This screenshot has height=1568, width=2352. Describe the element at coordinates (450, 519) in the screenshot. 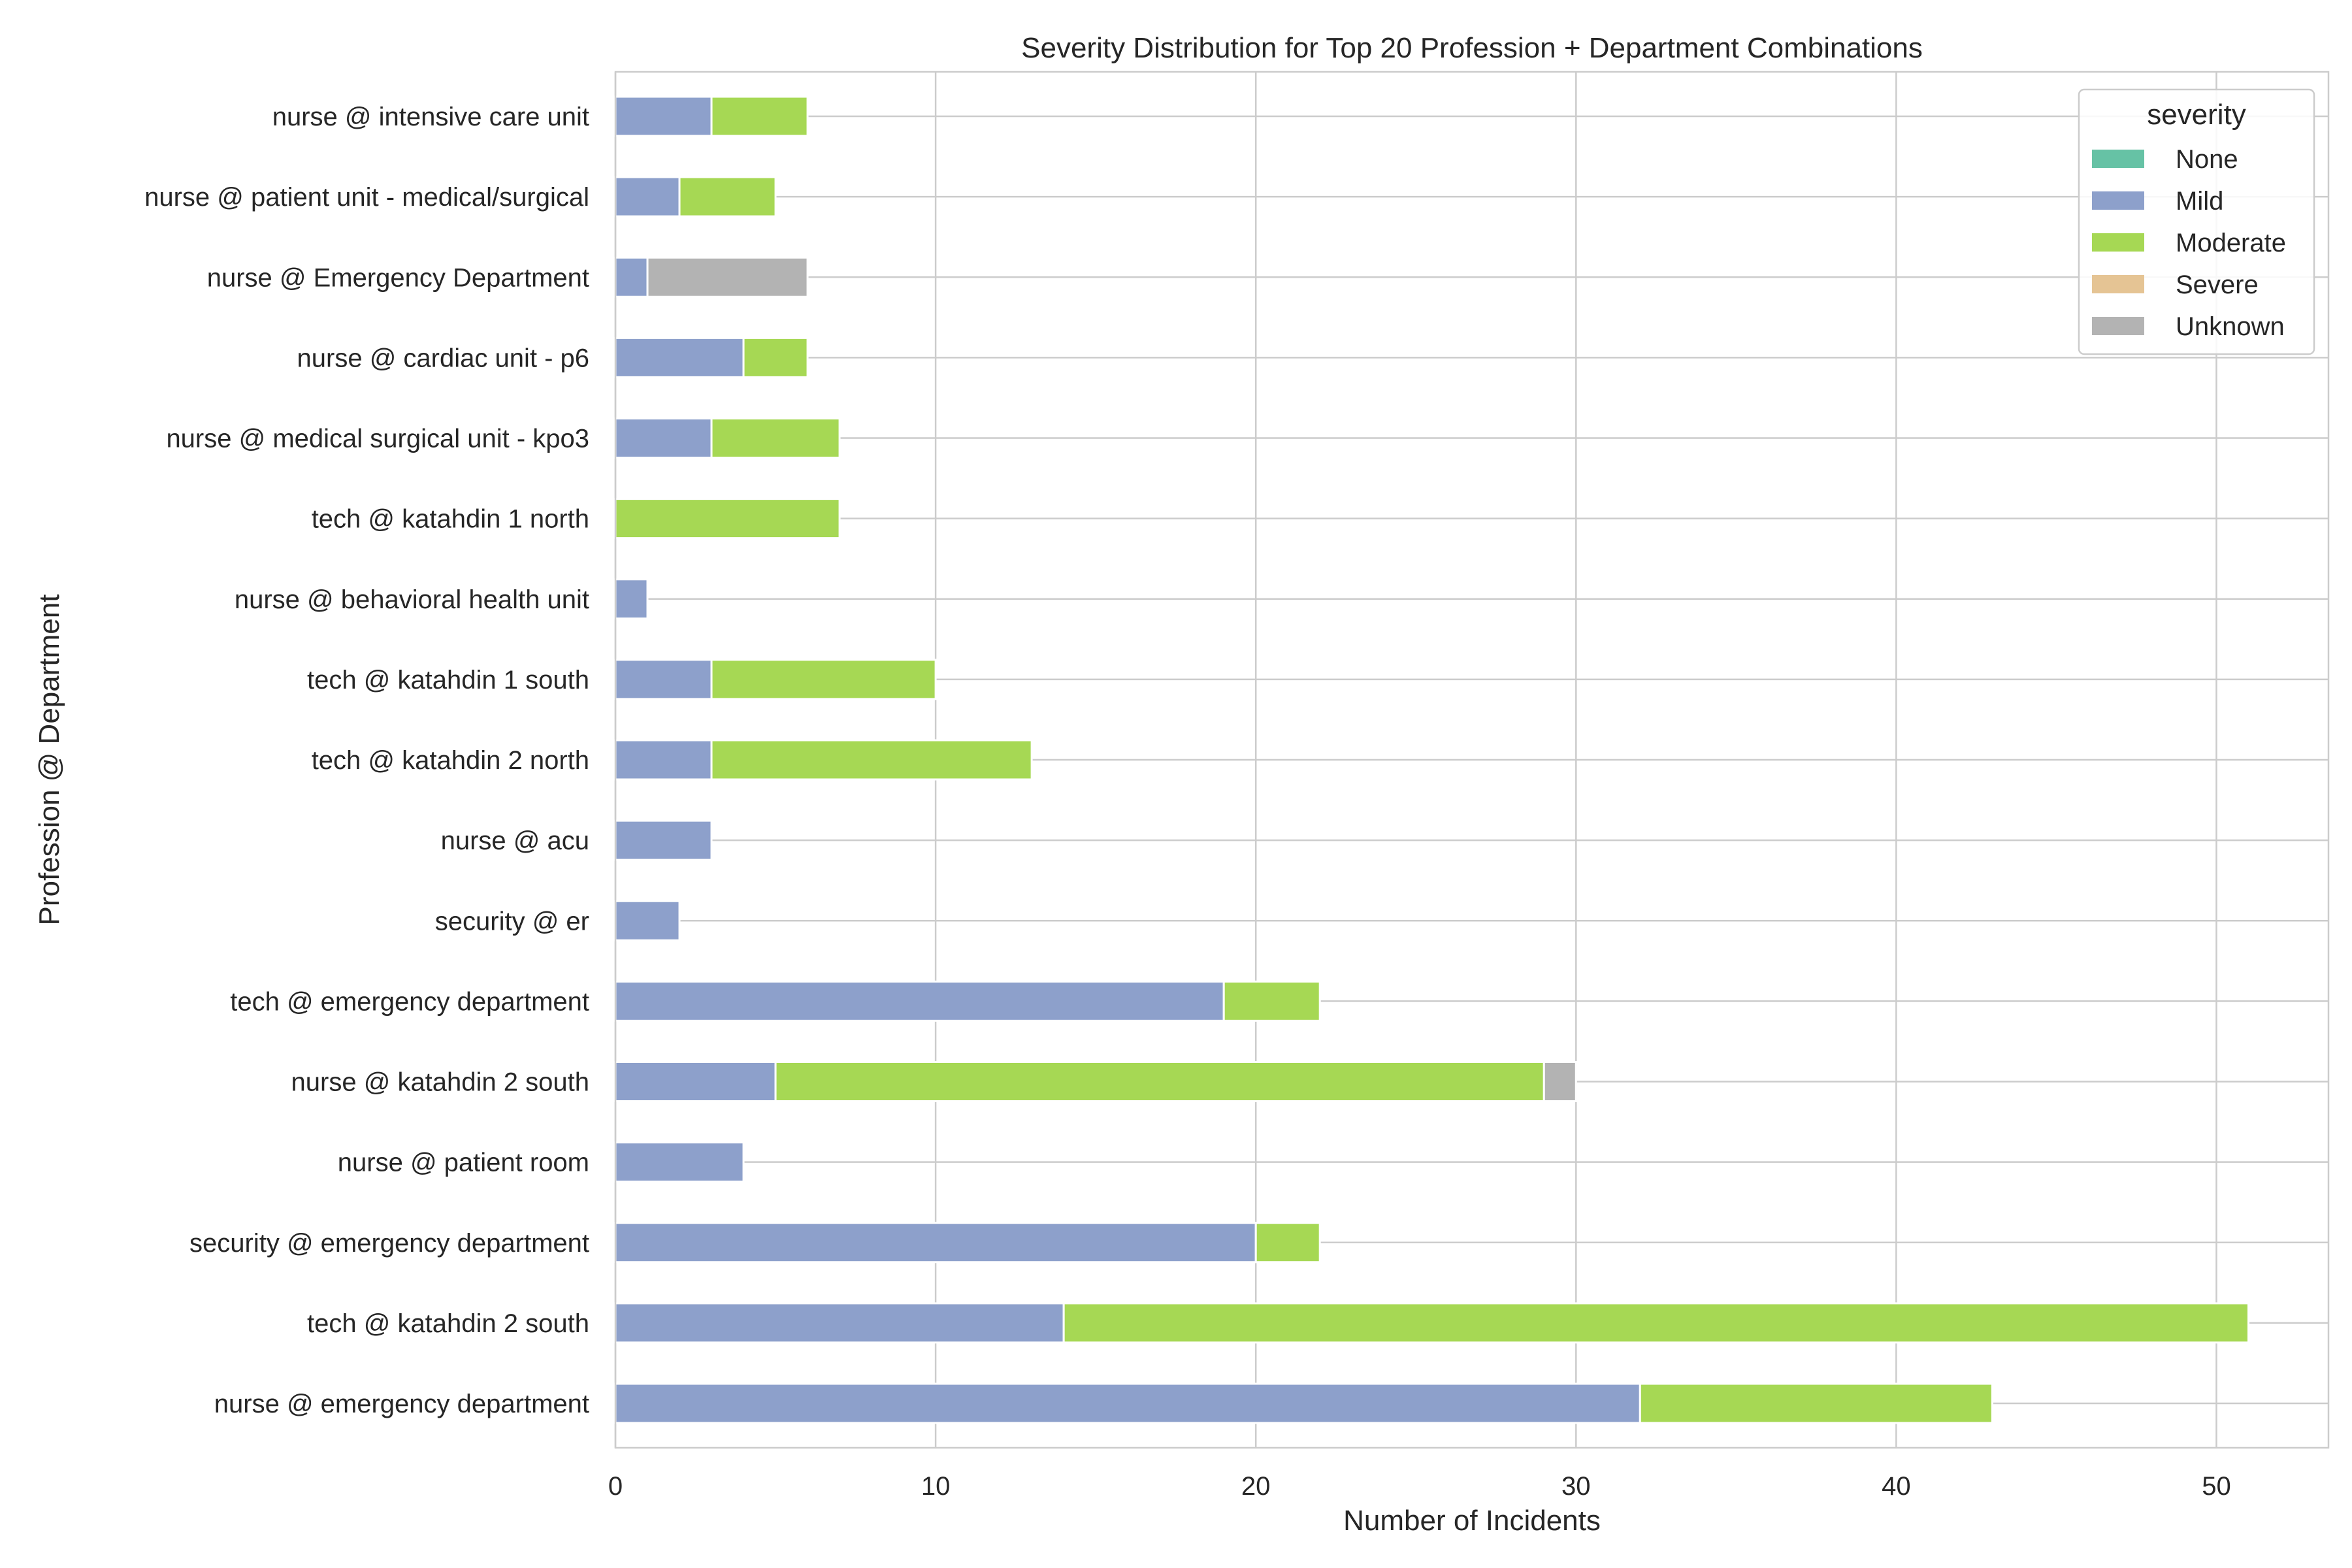

I see `y-tick-label: tech @ katahdin 1 north` at that location.